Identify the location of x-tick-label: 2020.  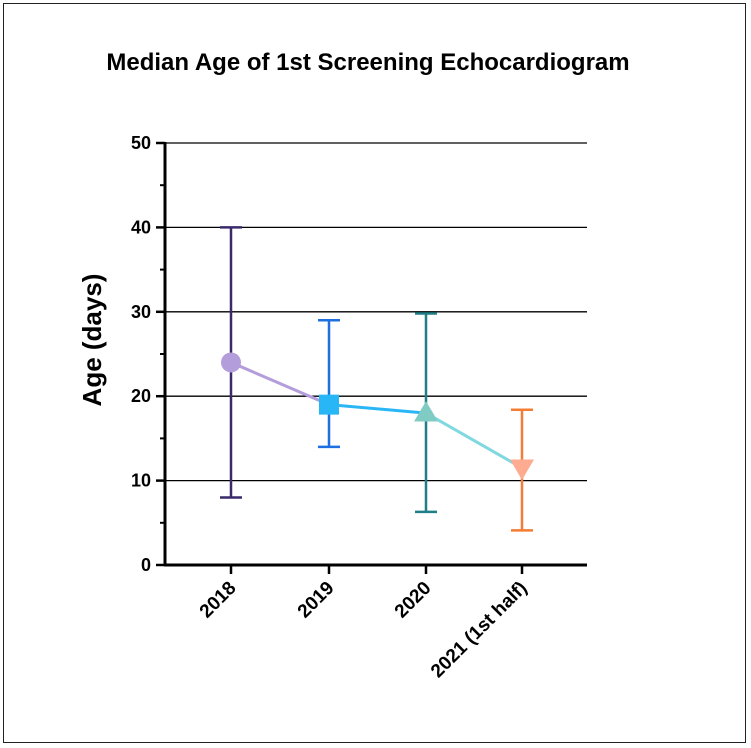
(413, 600).